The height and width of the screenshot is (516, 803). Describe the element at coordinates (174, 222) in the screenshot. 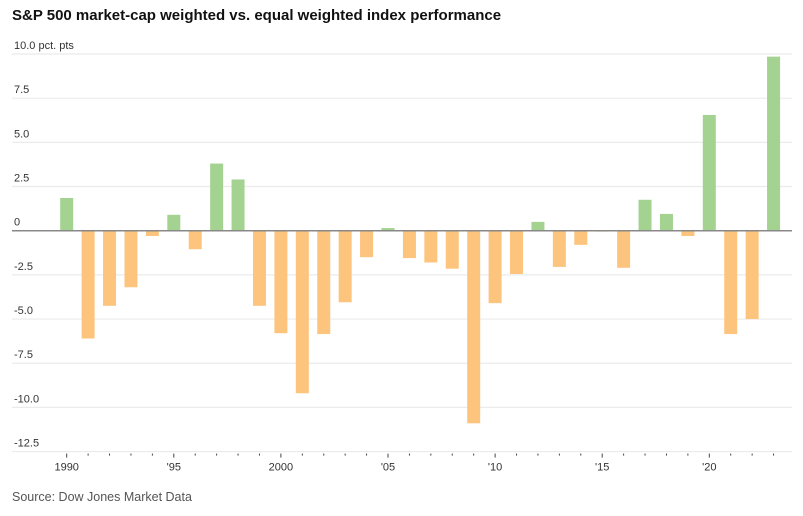

I see `bar-1995` at that location.